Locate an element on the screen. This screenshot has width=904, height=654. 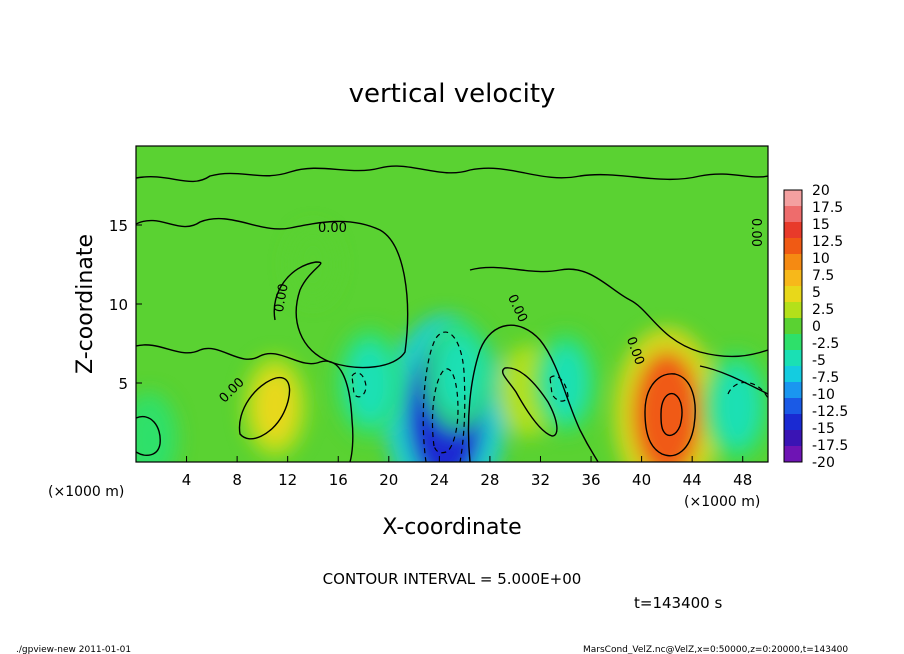
contour-negative-right is located at coordinates (747, 390).